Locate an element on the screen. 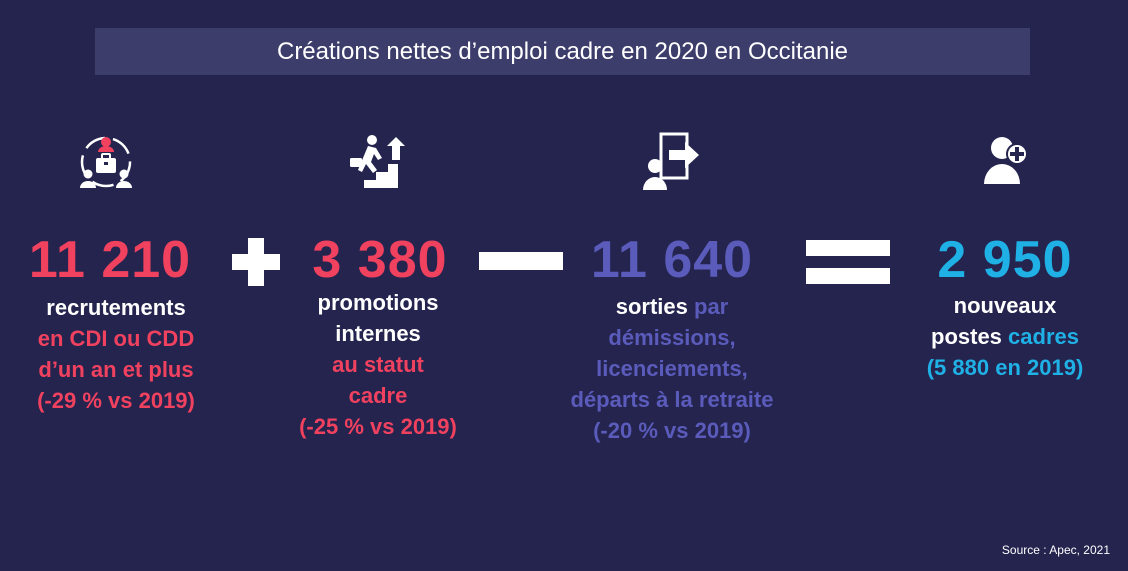 The height and width of the screenshot is (571, 1128). desc-line: d’un an et plus is located at coordinates (116, 369).